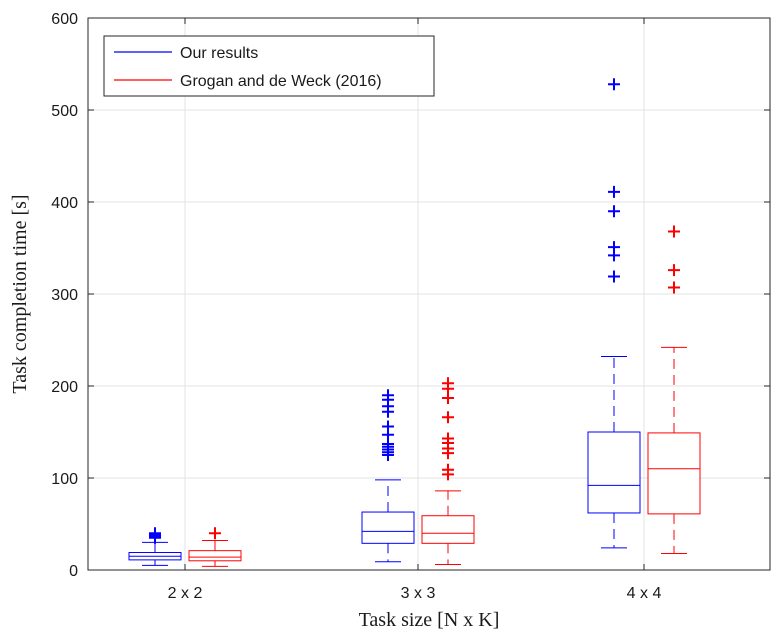 Image resolution: width=781 pixels, height=634 pixels. I want to click on y-tick-label: 200, so click(64, 387).